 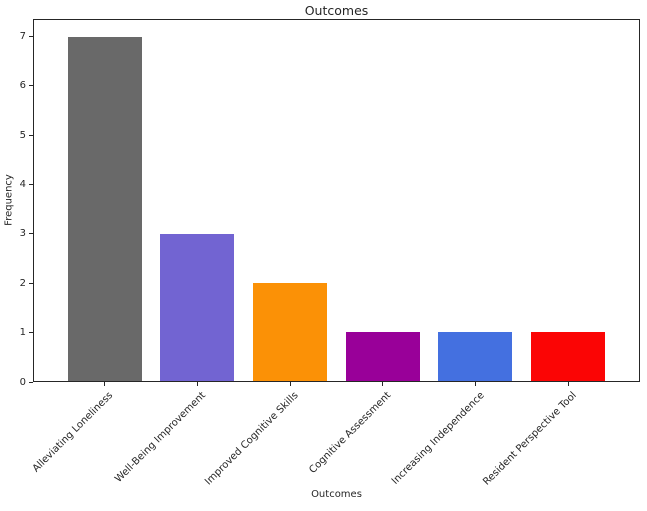 What do you see at coordinates (530, 439) in the screenshot?
I see `x-tick-label: Resident Perspective Tool` at bounding box center [530, 439].